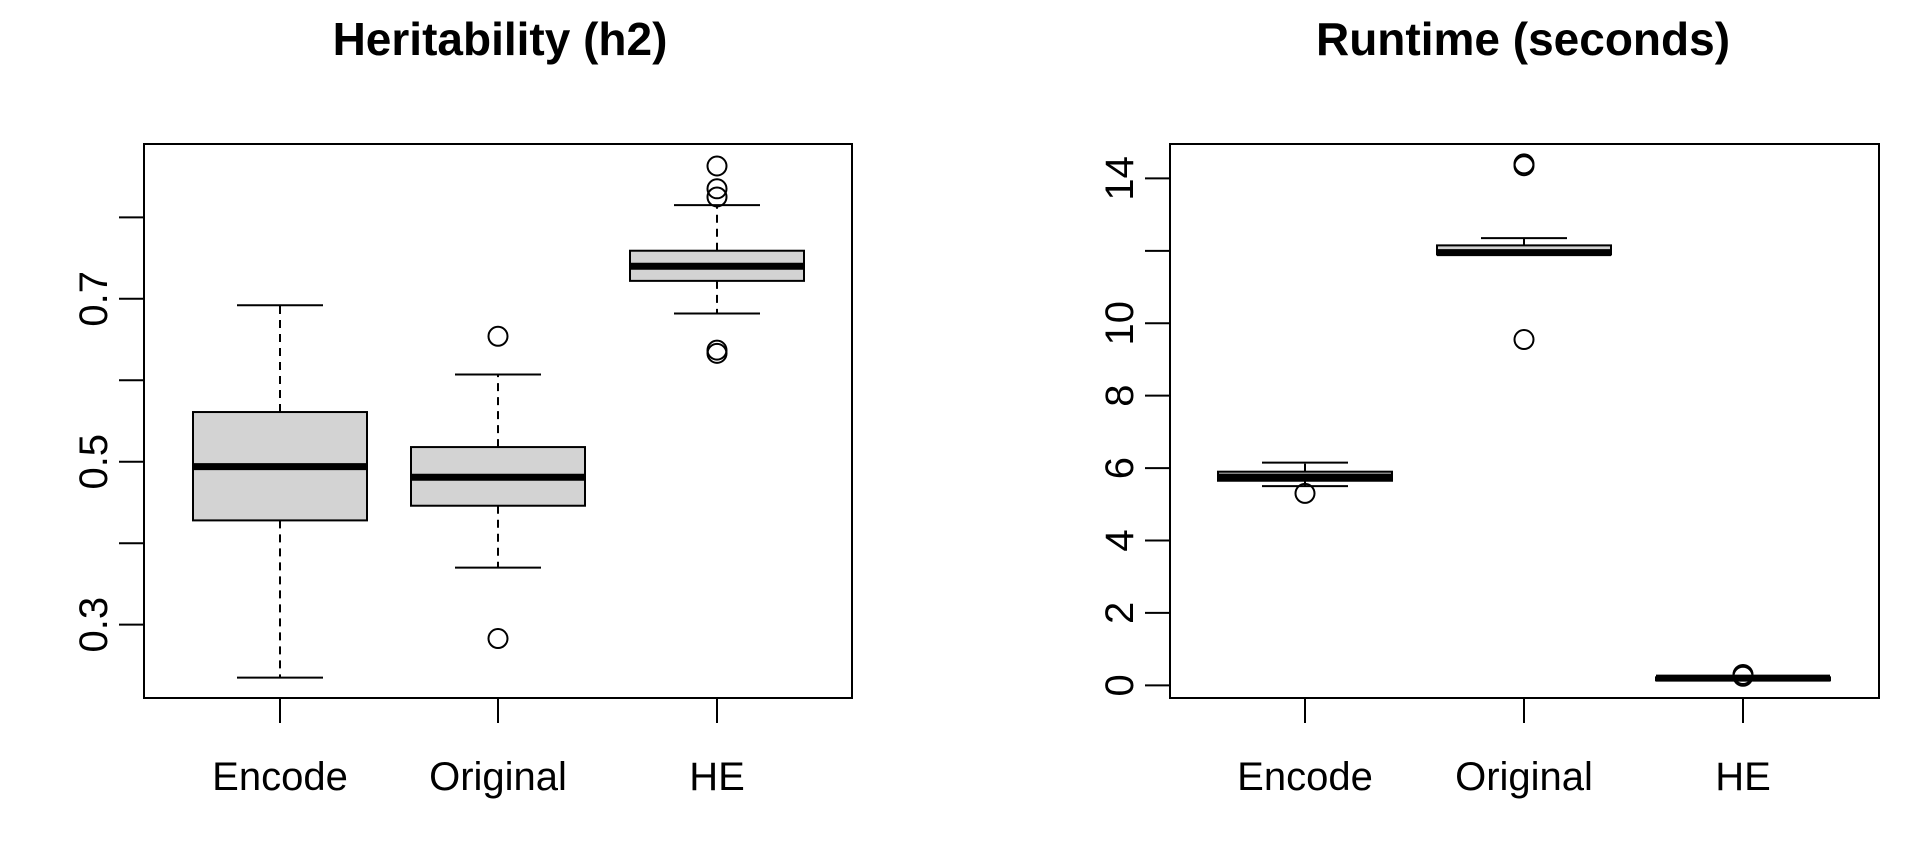  Describe the element at coordinates (1120, 540) in the screenshot. I see `y-tick-label: 4` at that location.